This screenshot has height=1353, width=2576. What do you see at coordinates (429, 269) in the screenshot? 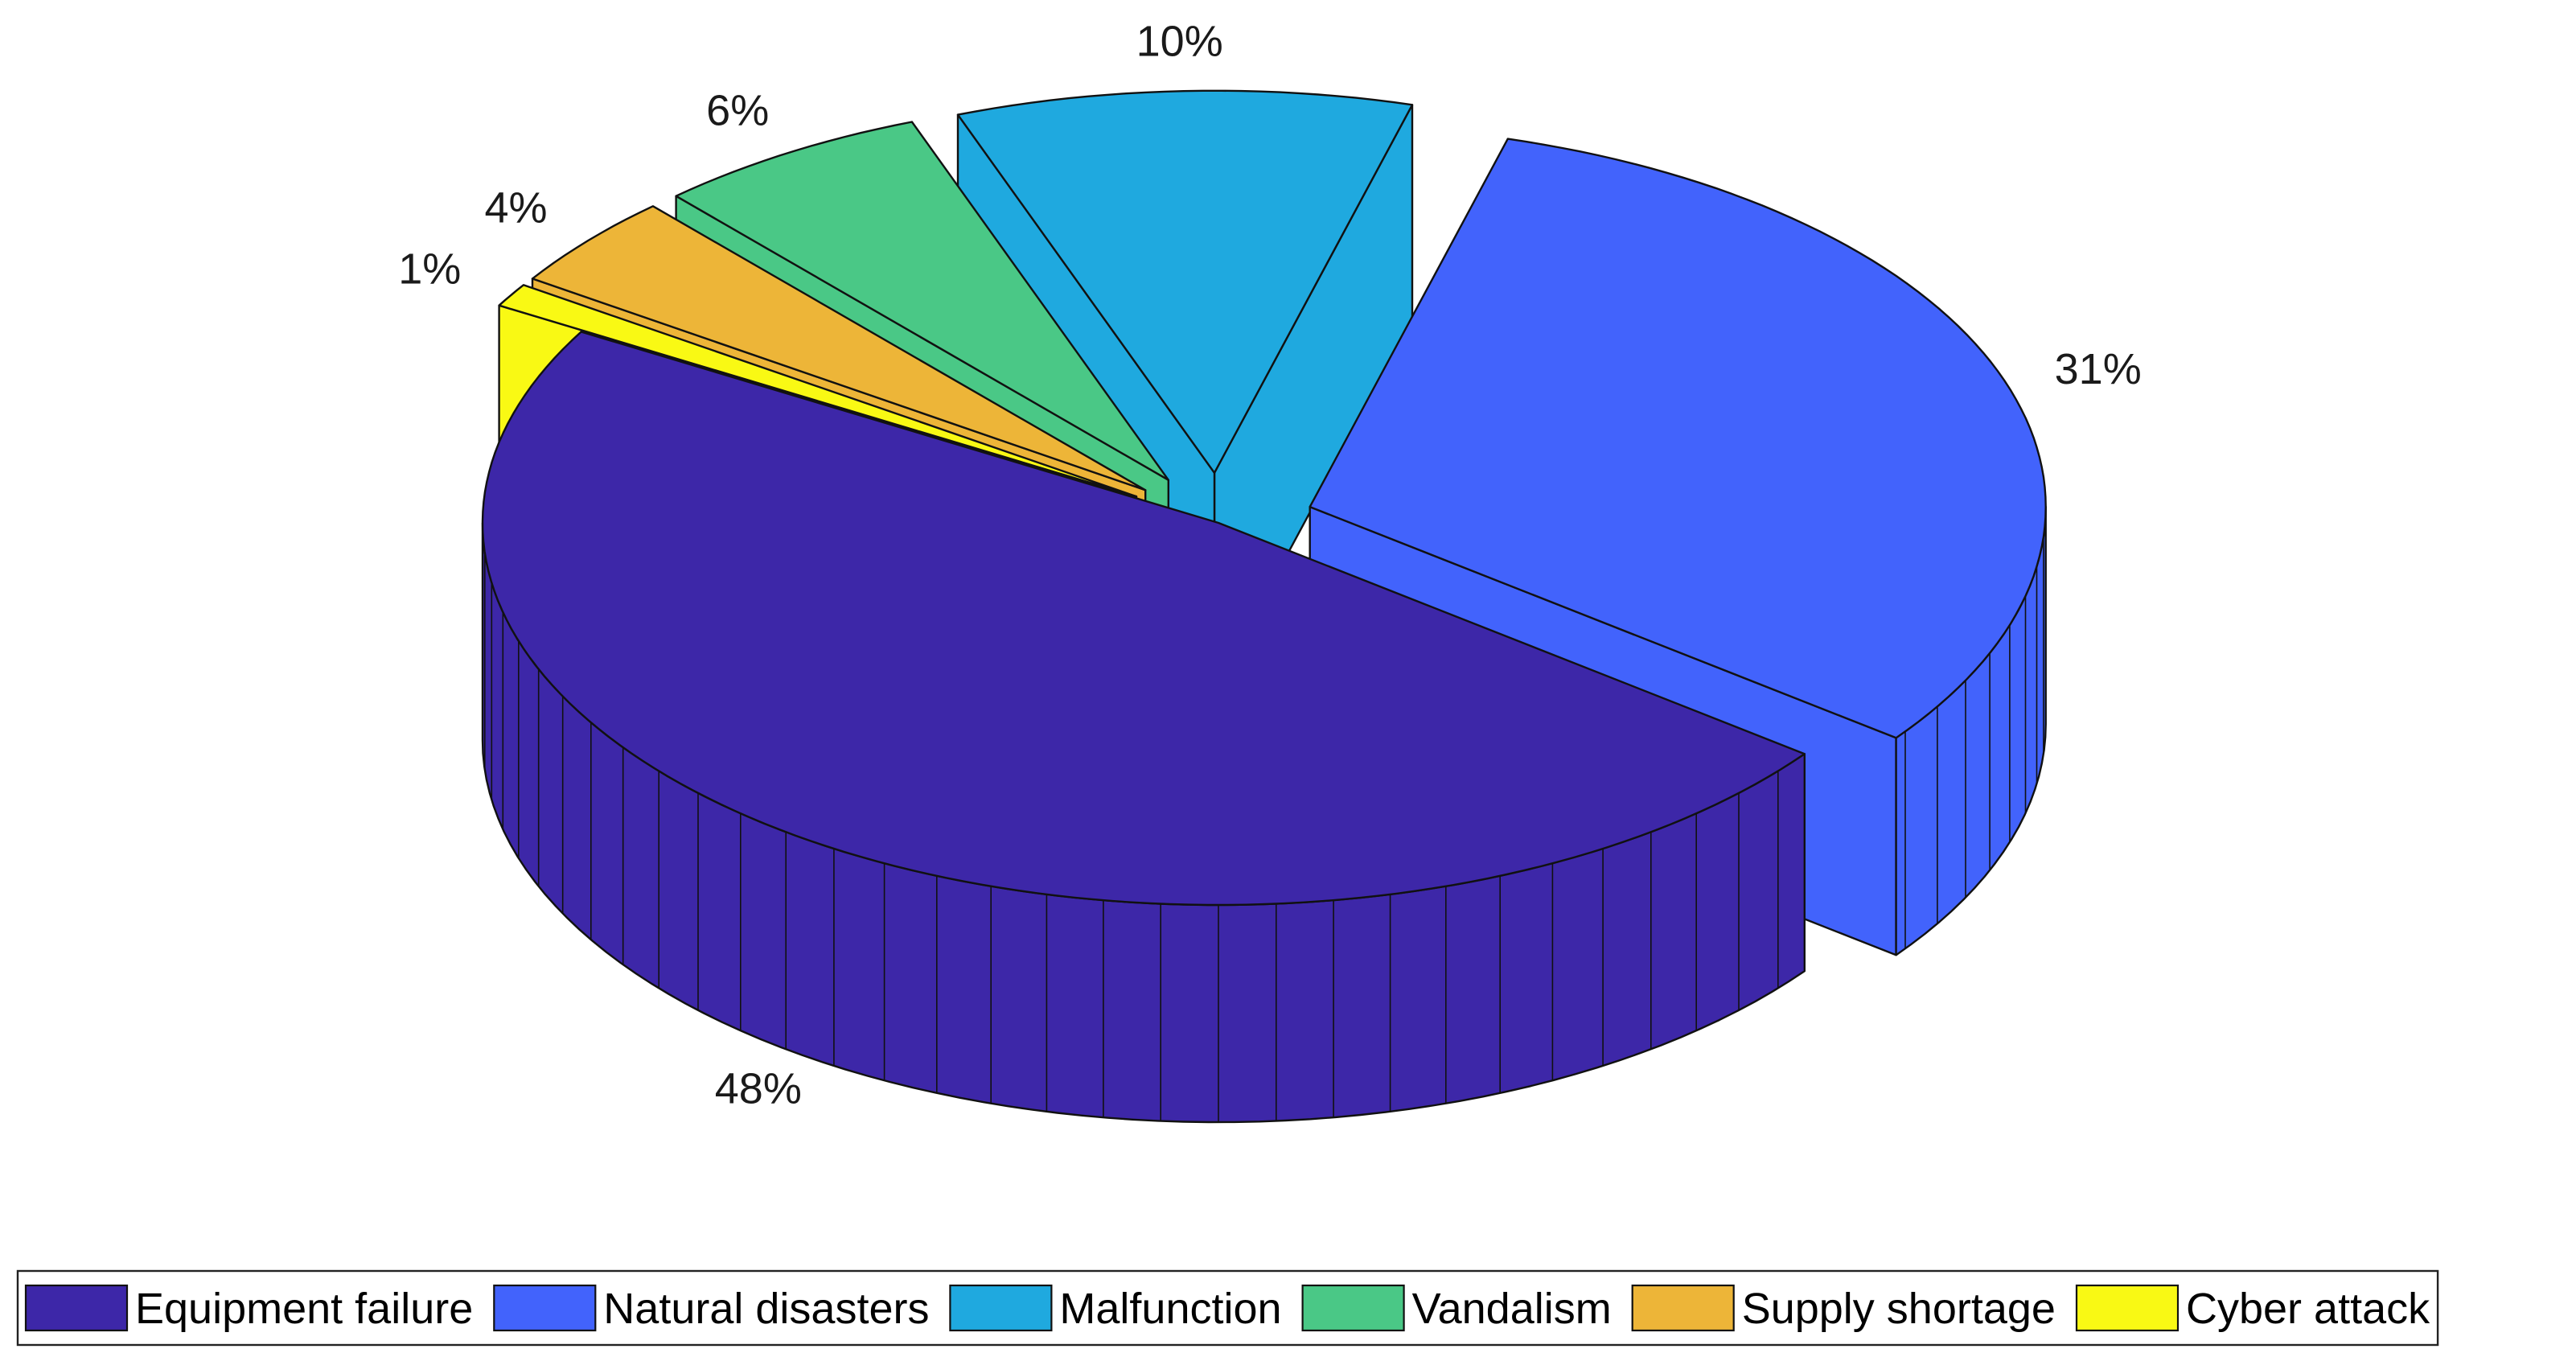
I see `percent-label-cyber-attack: 1%` at bounding box center [429, 269].